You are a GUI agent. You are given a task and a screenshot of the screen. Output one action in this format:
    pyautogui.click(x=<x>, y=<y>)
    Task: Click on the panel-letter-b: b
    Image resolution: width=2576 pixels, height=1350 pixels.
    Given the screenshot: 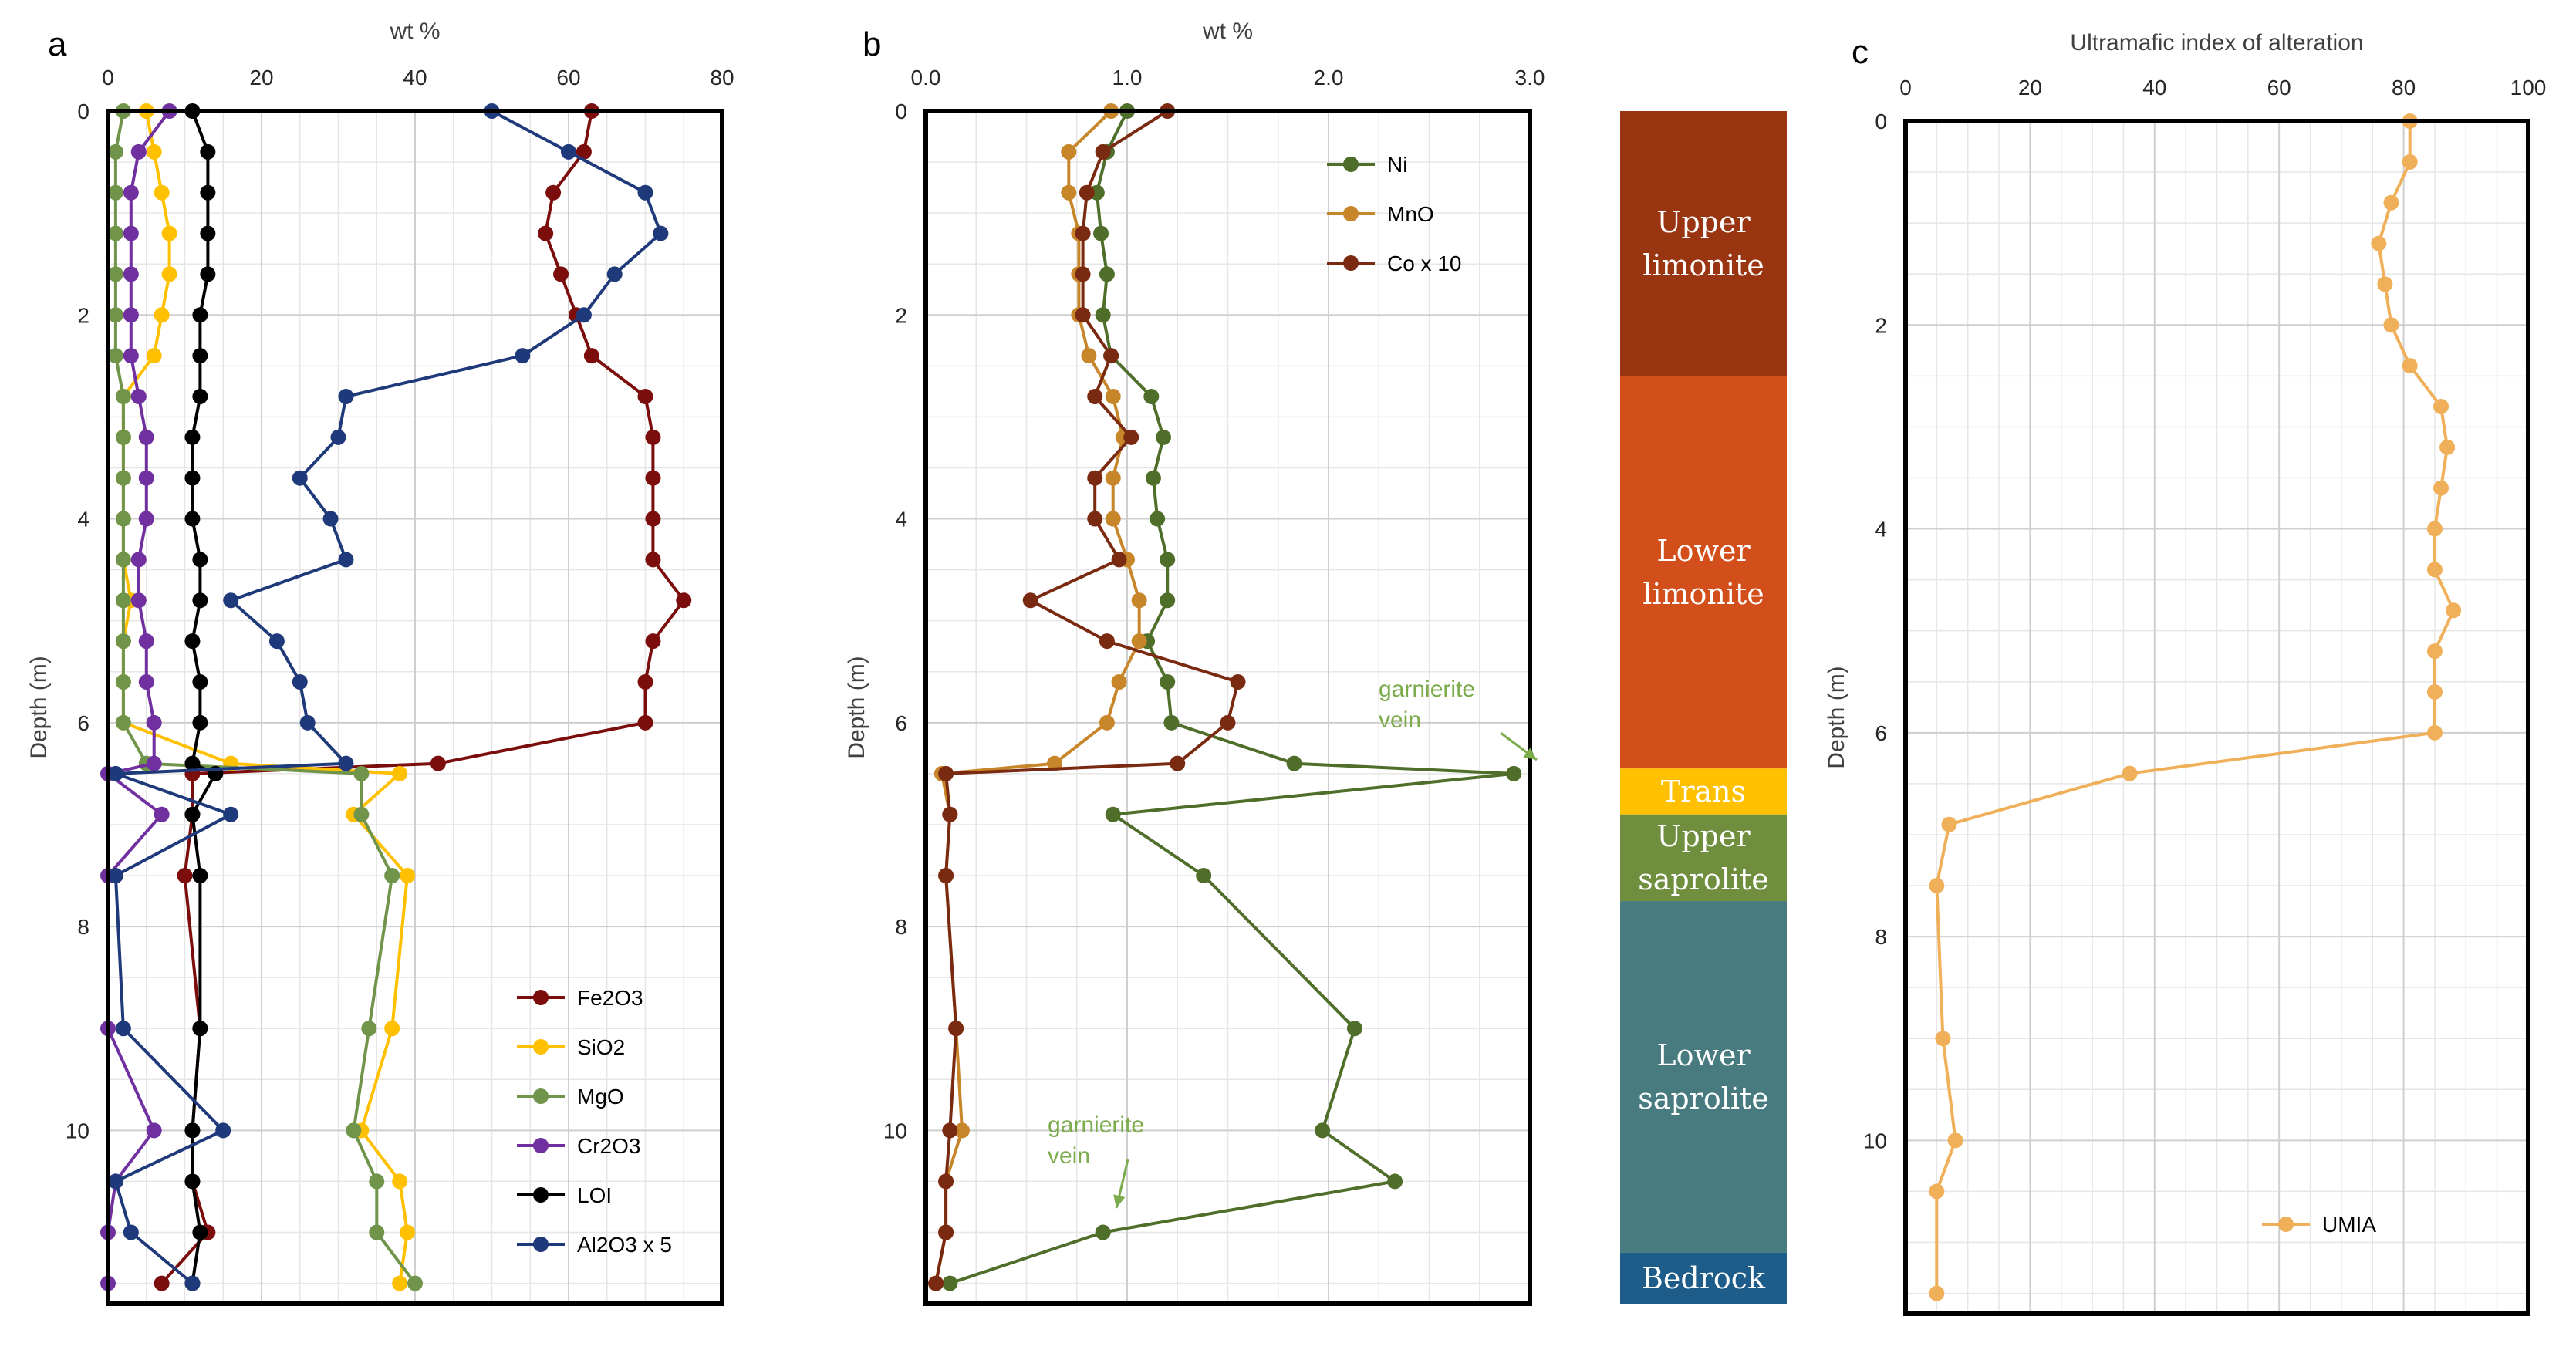 What is the action you would take?
    pyautogui.click(x=872, y=44)
    